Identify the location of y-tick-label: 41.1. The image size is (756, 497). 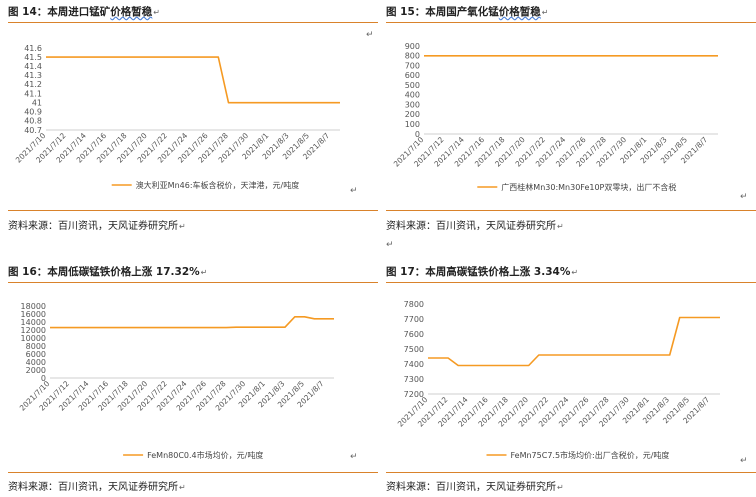
(33, 93).